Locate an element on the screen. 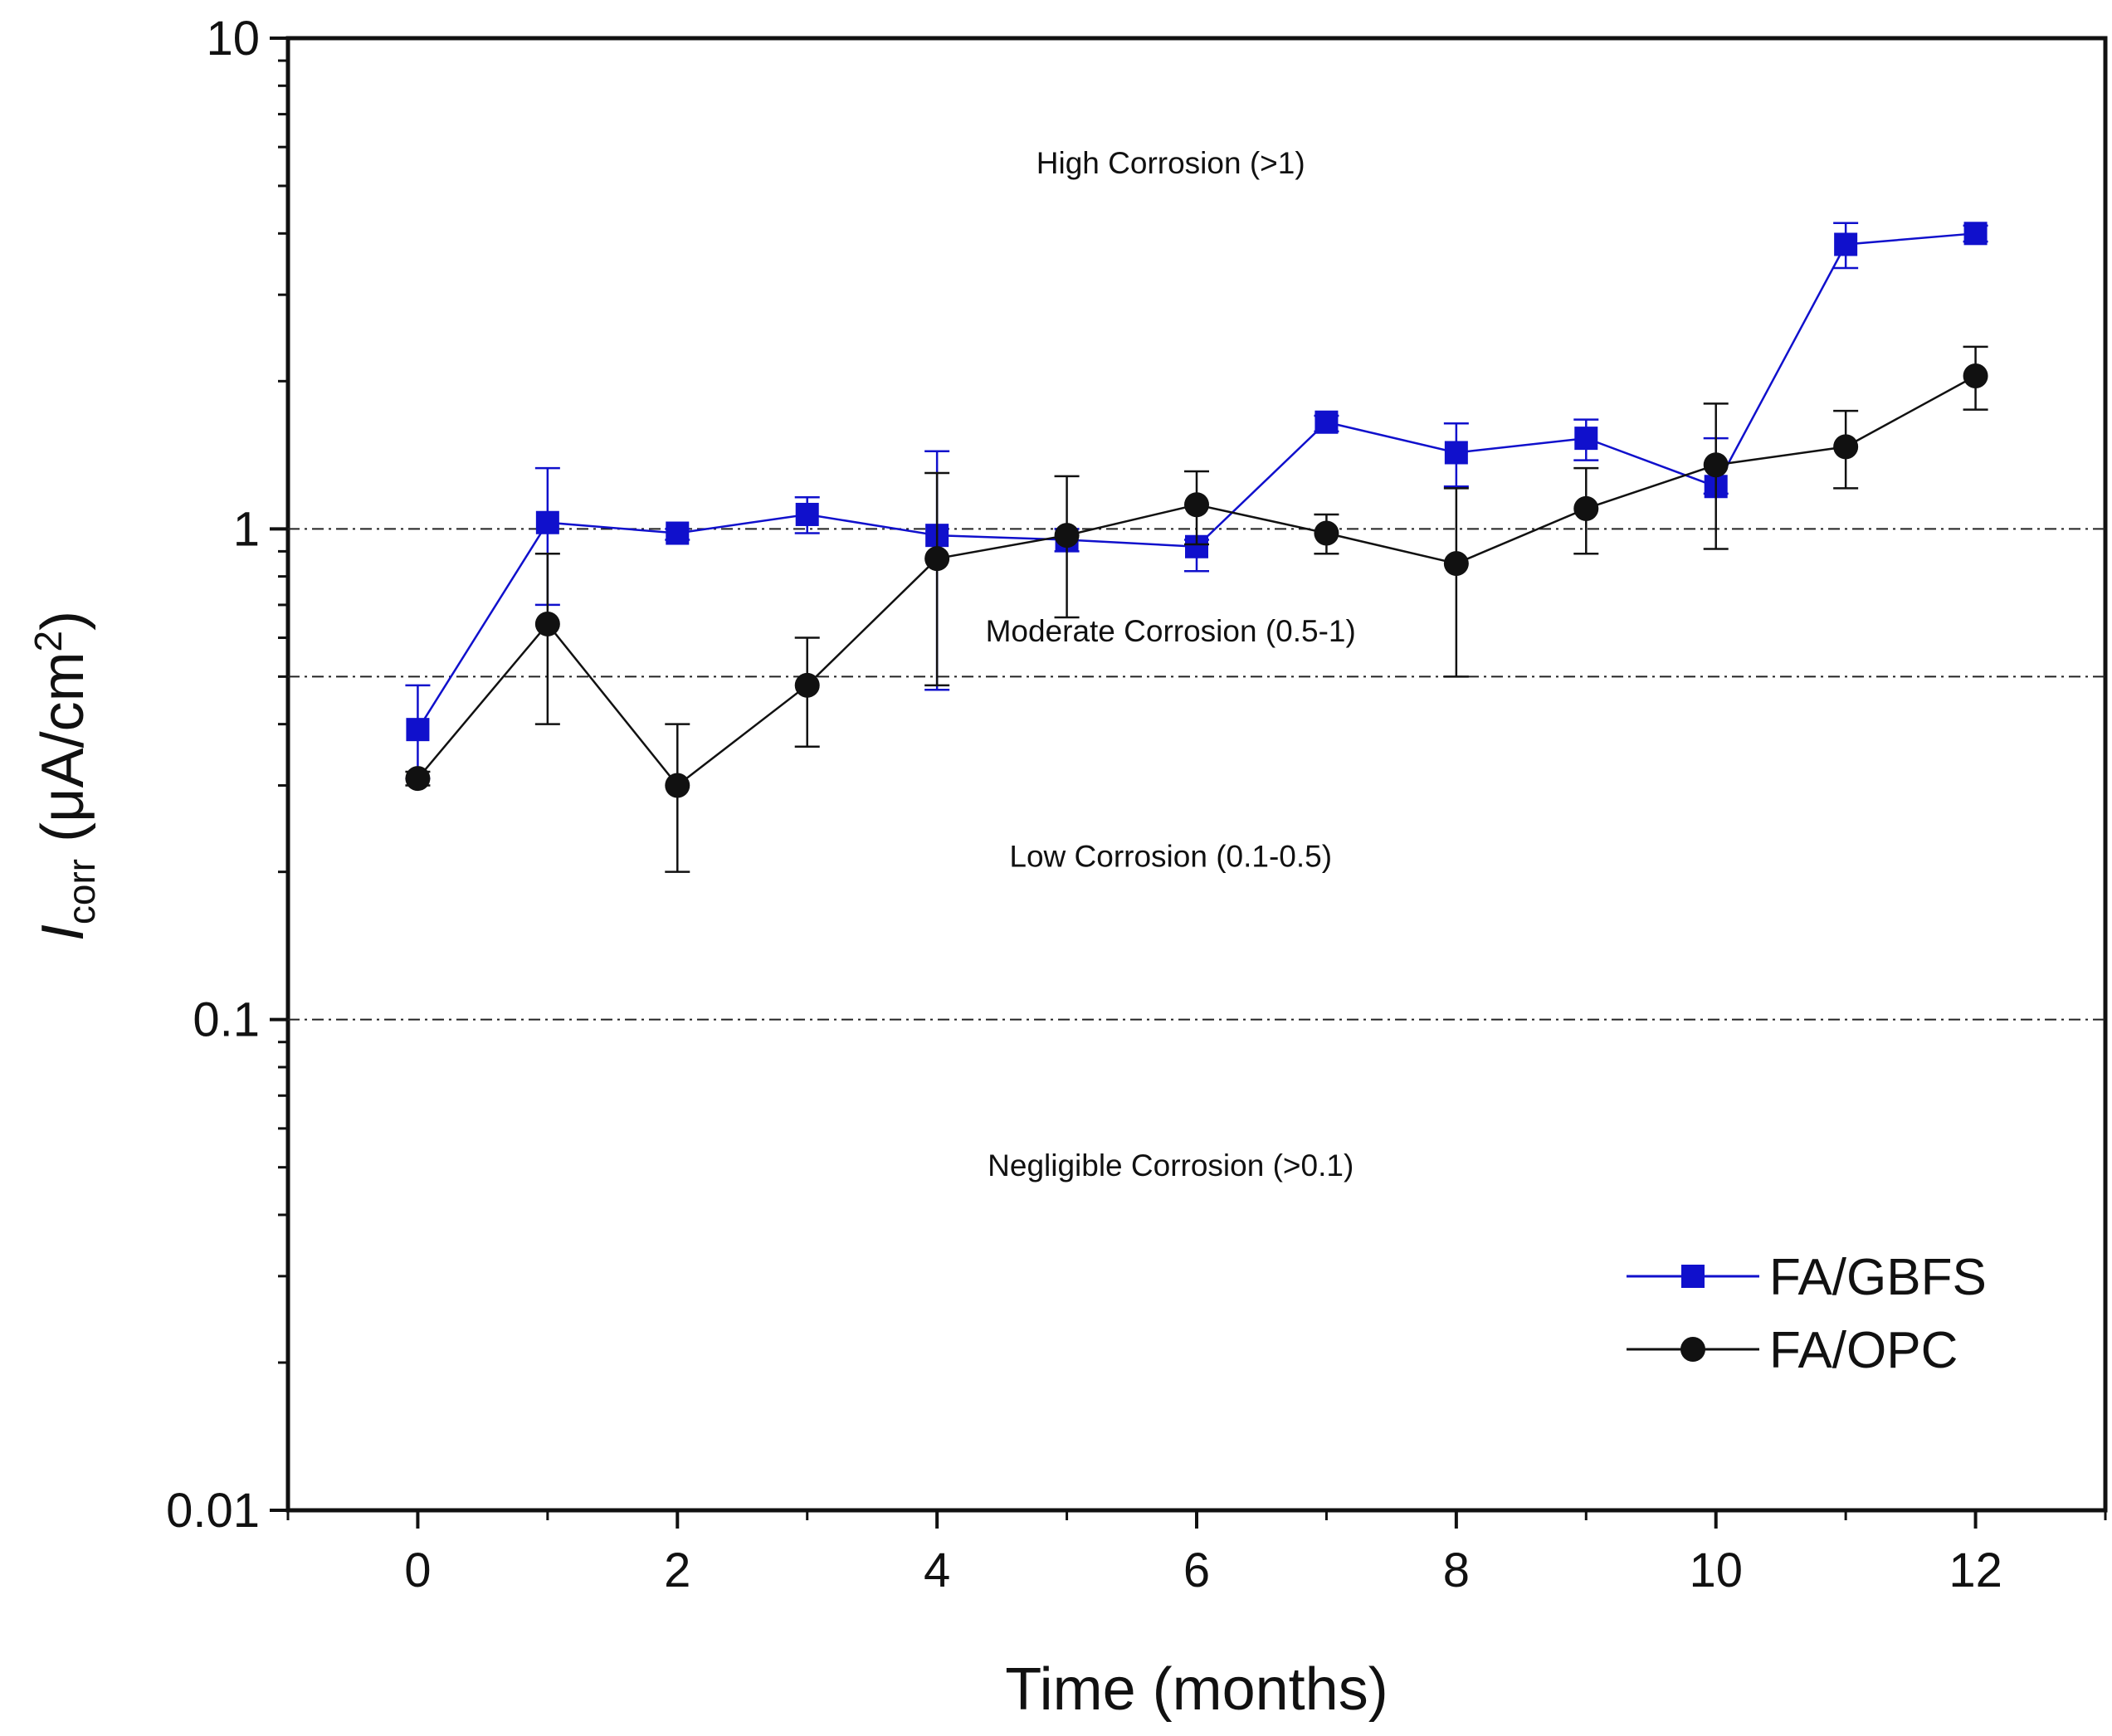 This screenshot has width=2112, height=1736. region-label-3: Negligible Corrosion (>0.1) is located at coordinates (1171, 1165).